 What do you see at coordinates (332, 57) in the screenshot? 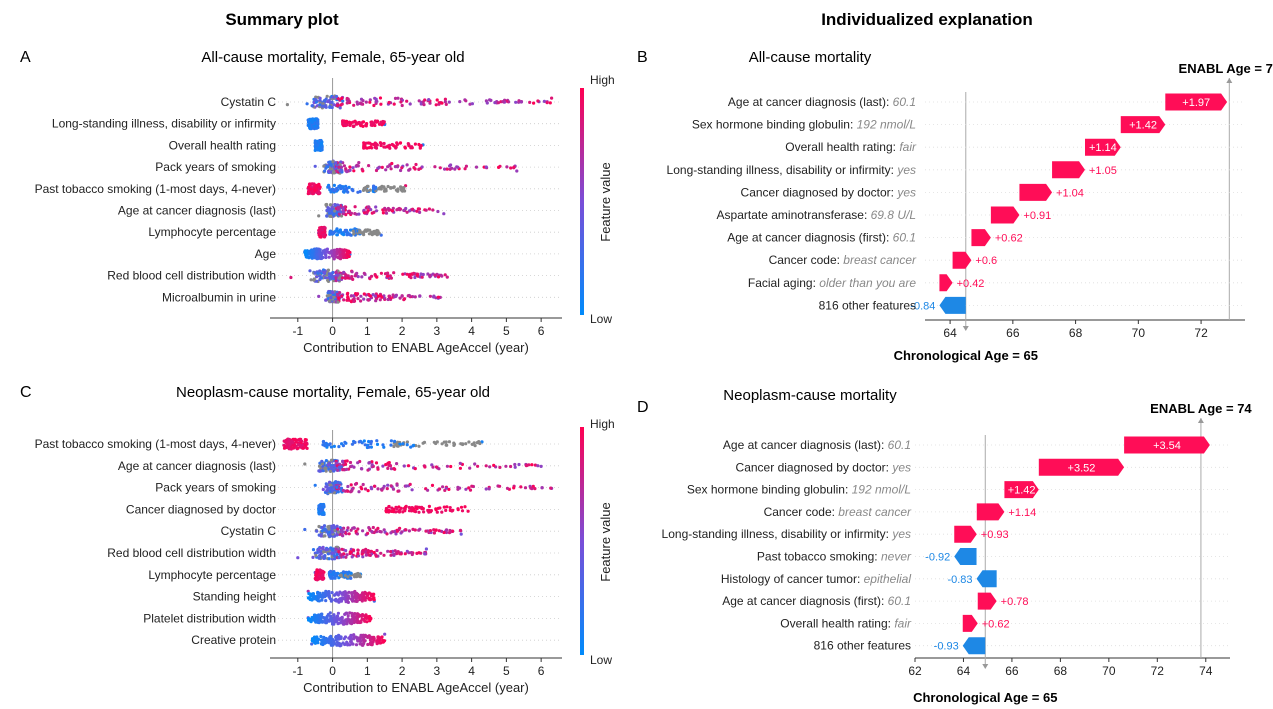
I see `panel-a-title: All-cause mortality, Female, 65-year old` at bounding box center [332, 57].